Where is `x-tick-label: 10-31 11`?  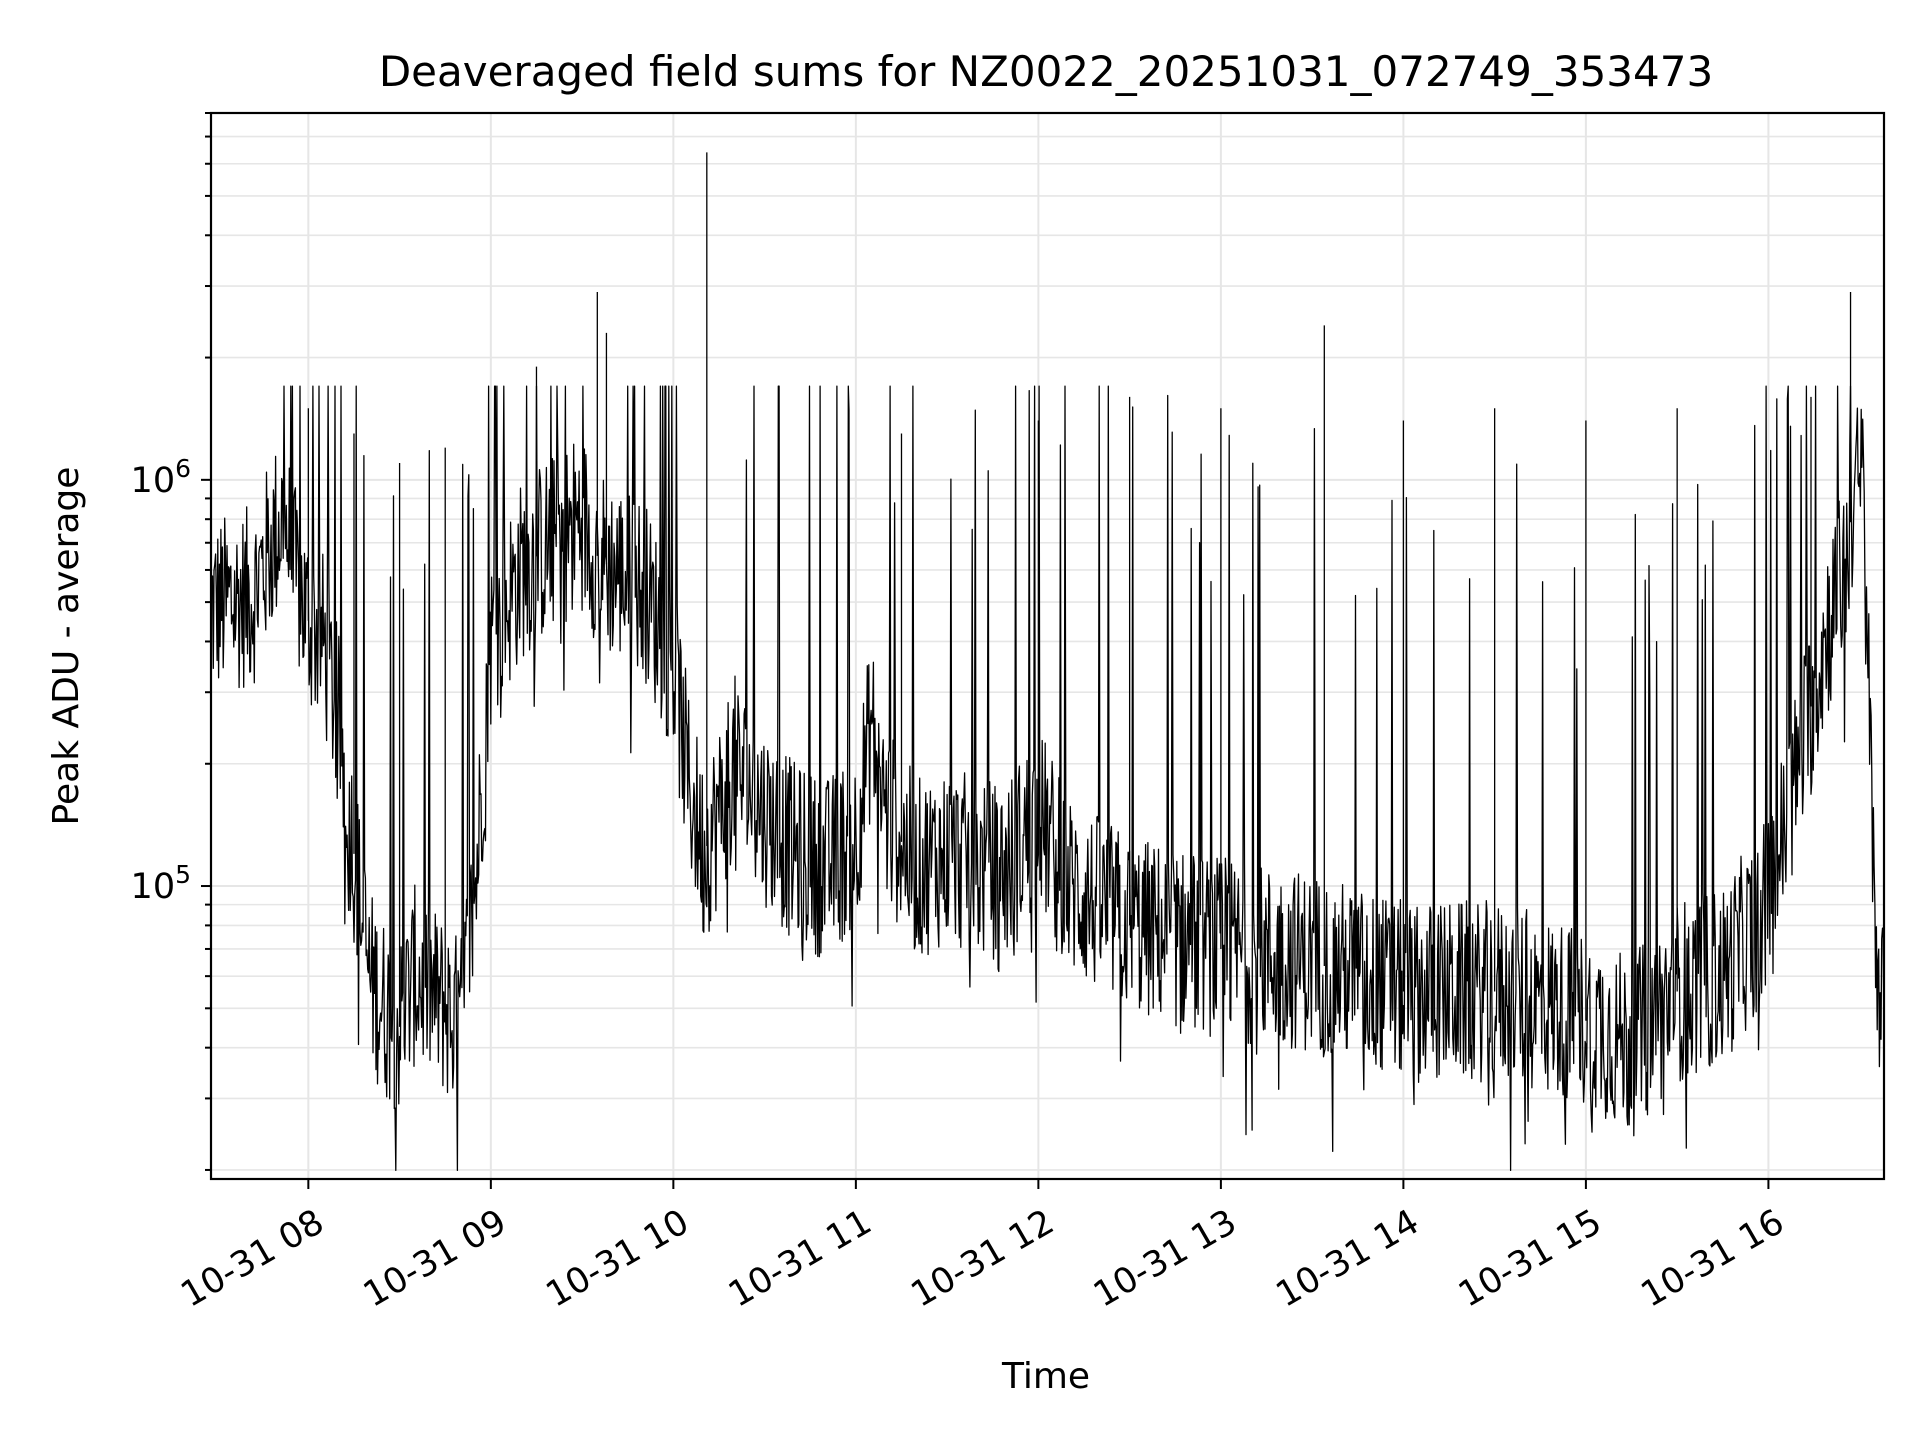 x-tick-label: 10-31 11 is located at coordinates (800, 1258).